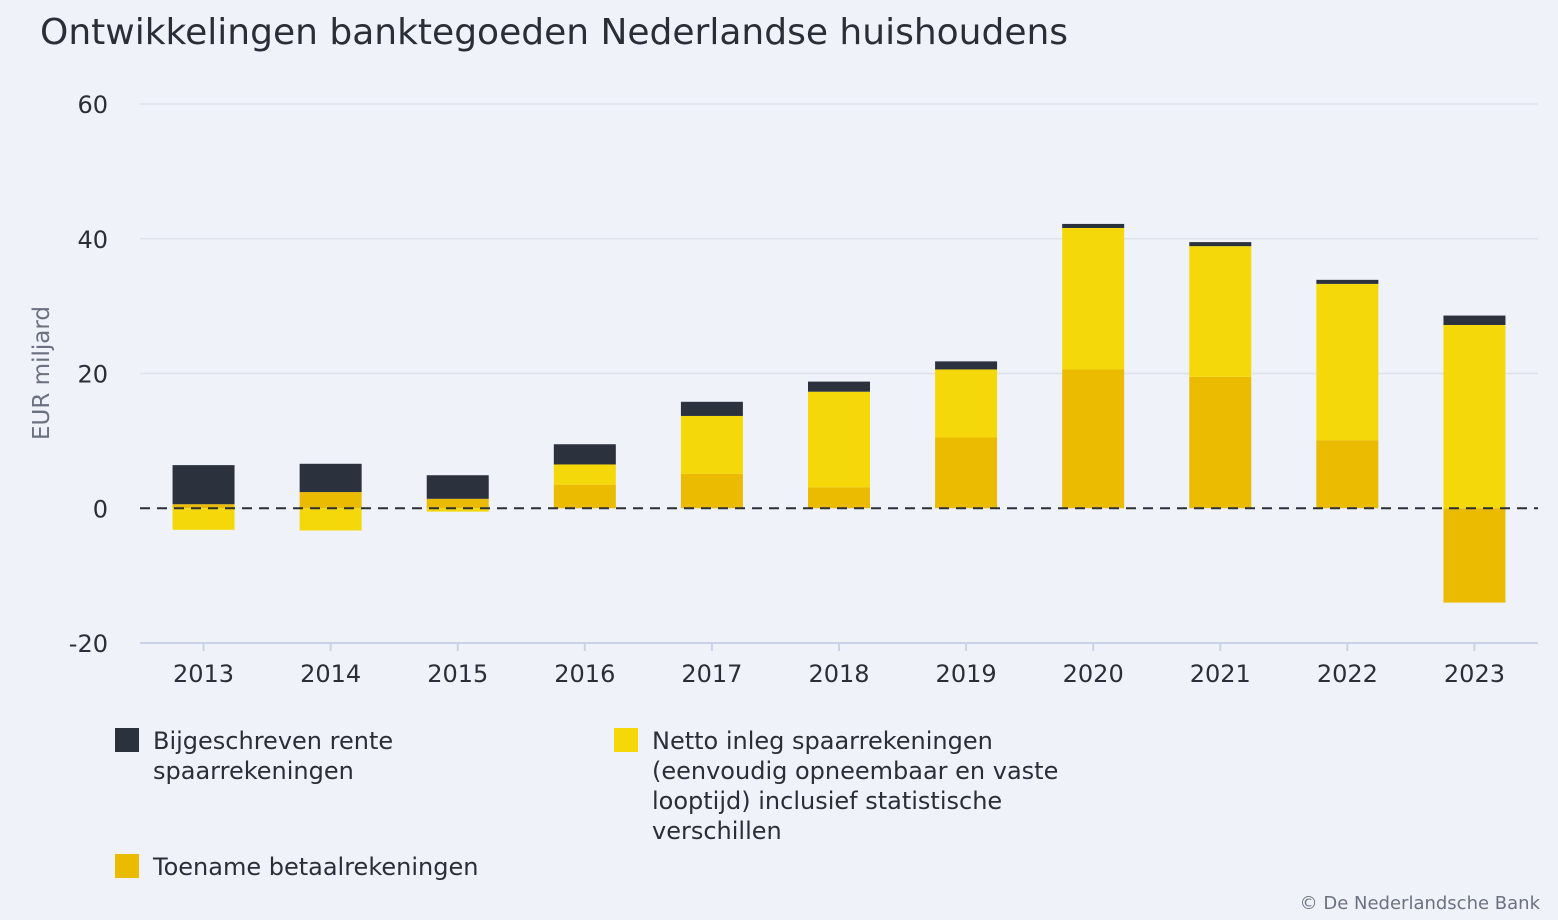 The height and width of the screenshot is (920, 1558). I want to click on legend-swatch-rente, so click(127, 740).